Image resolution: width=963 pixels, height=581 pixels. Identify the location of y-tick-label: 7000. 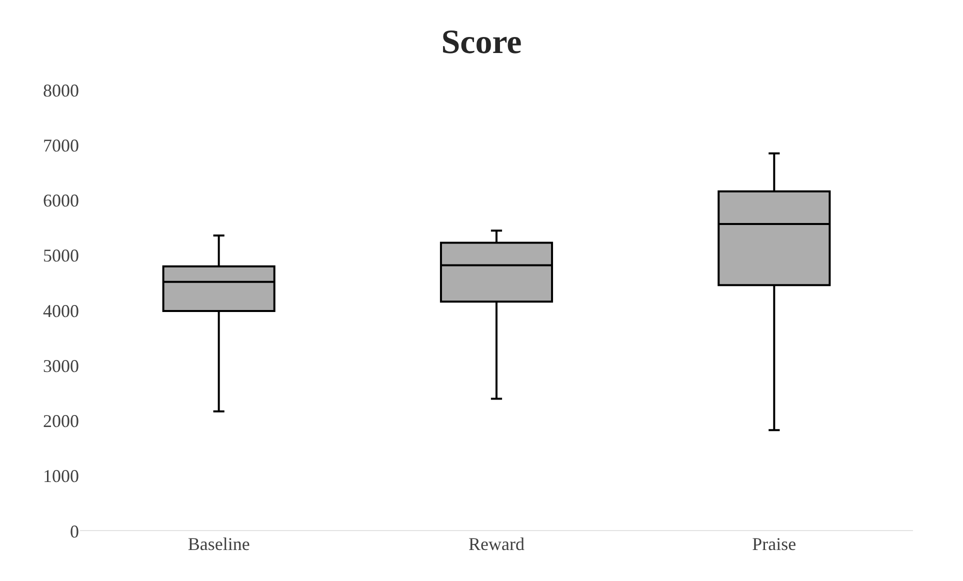
(61, 145).